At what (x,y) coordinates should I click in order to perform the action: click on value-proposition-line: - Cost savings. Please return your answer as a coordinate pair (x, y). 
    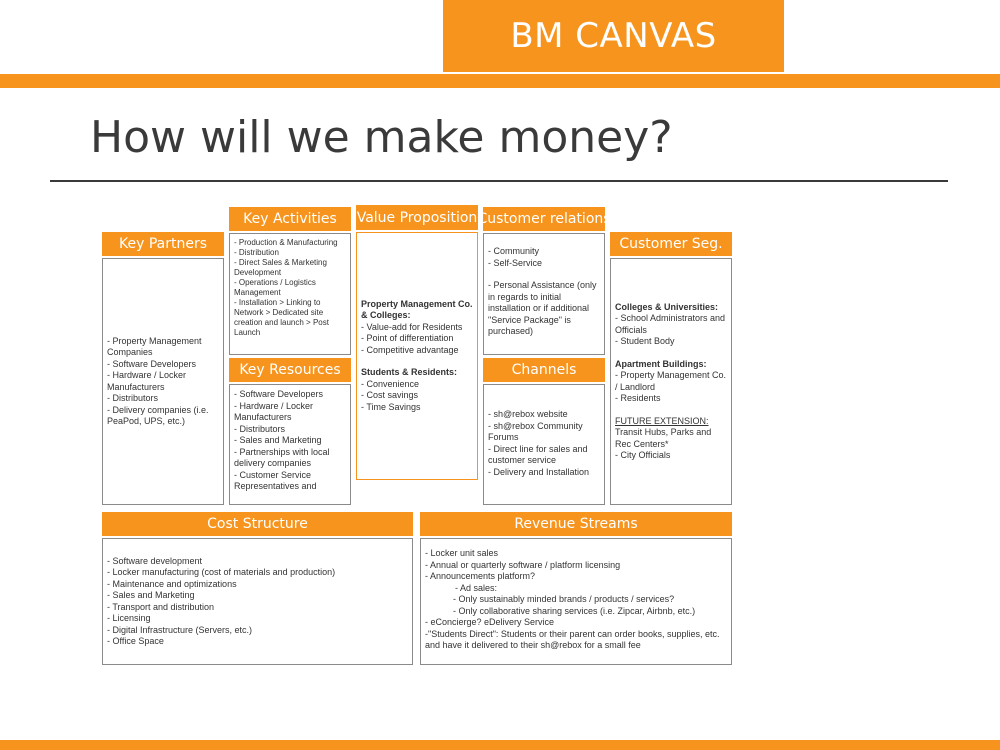
    Looking at the image, I should click on (390, 395).